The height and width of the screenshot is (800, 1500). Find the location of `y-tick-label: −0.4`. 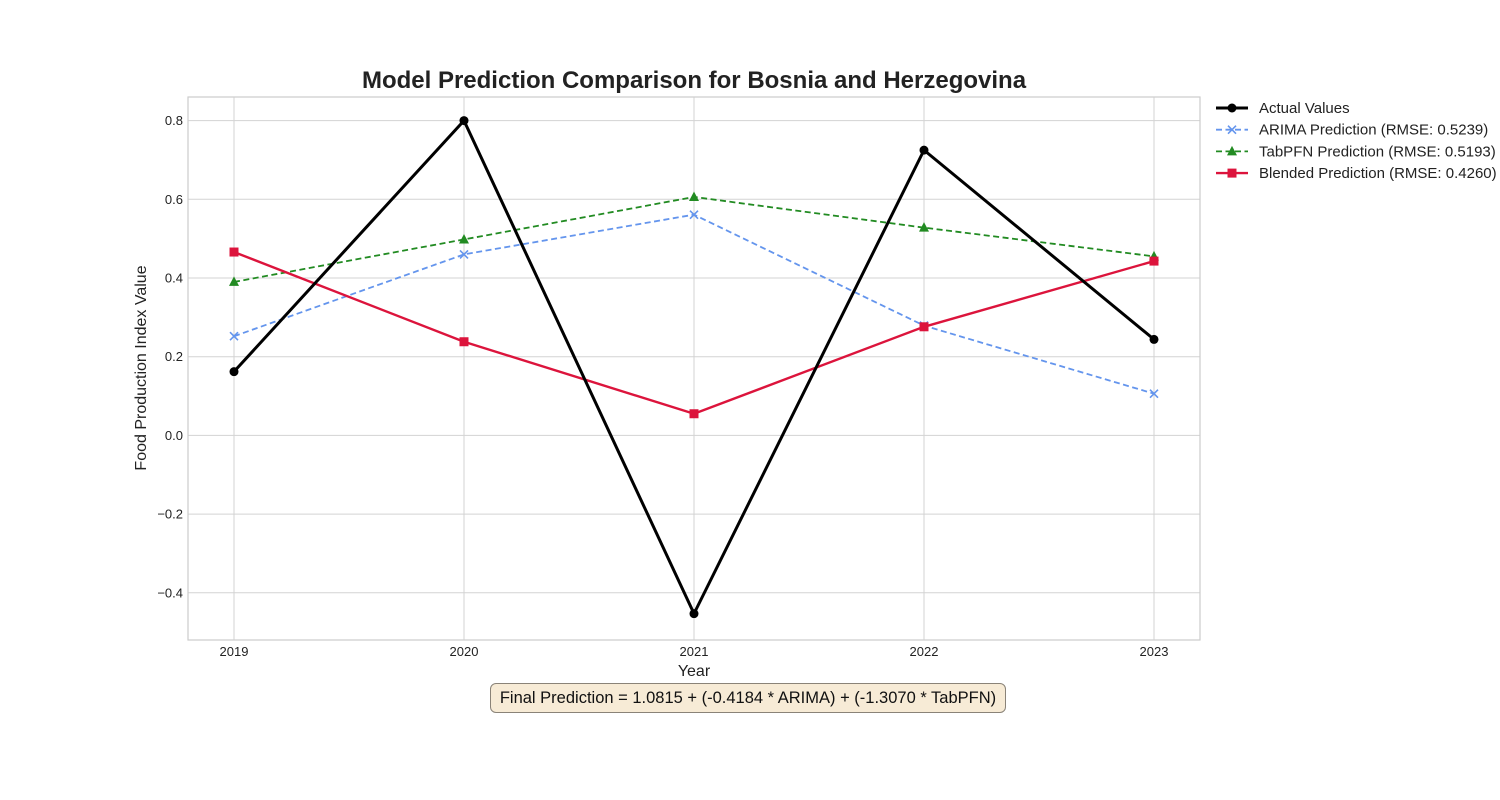

y-tick-label: −0.4 is located at coordinates (170, 592).